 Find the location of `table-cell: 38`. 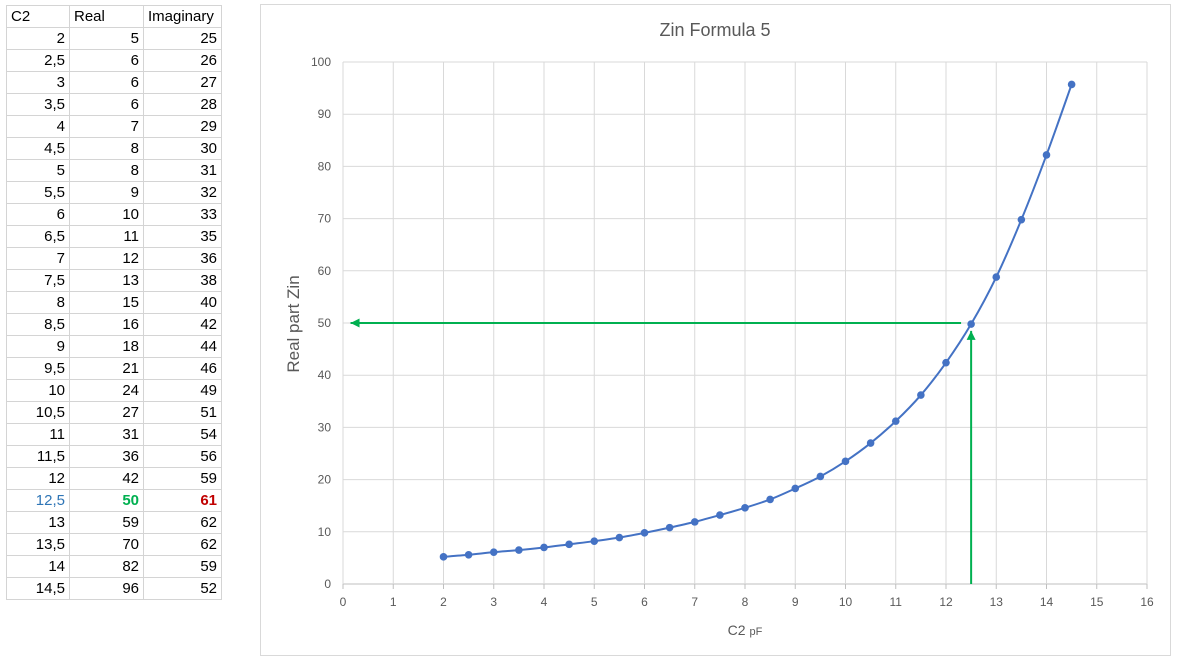

table-cell: 38 is located at coordinates (182, 280).